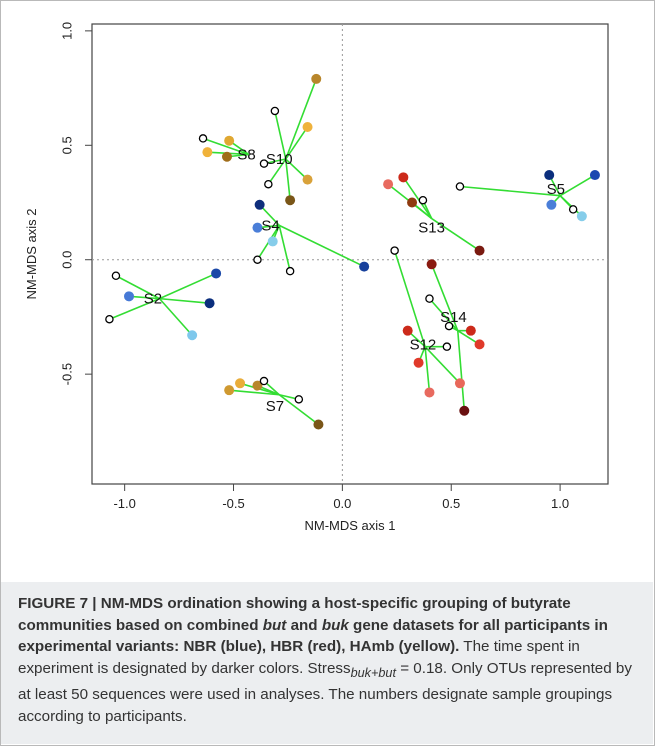 The height and width of the screenshot is (746, 655). Describe the element at coordinates (270, 225) in the screenshot. I see `group-label: S4` at that location.